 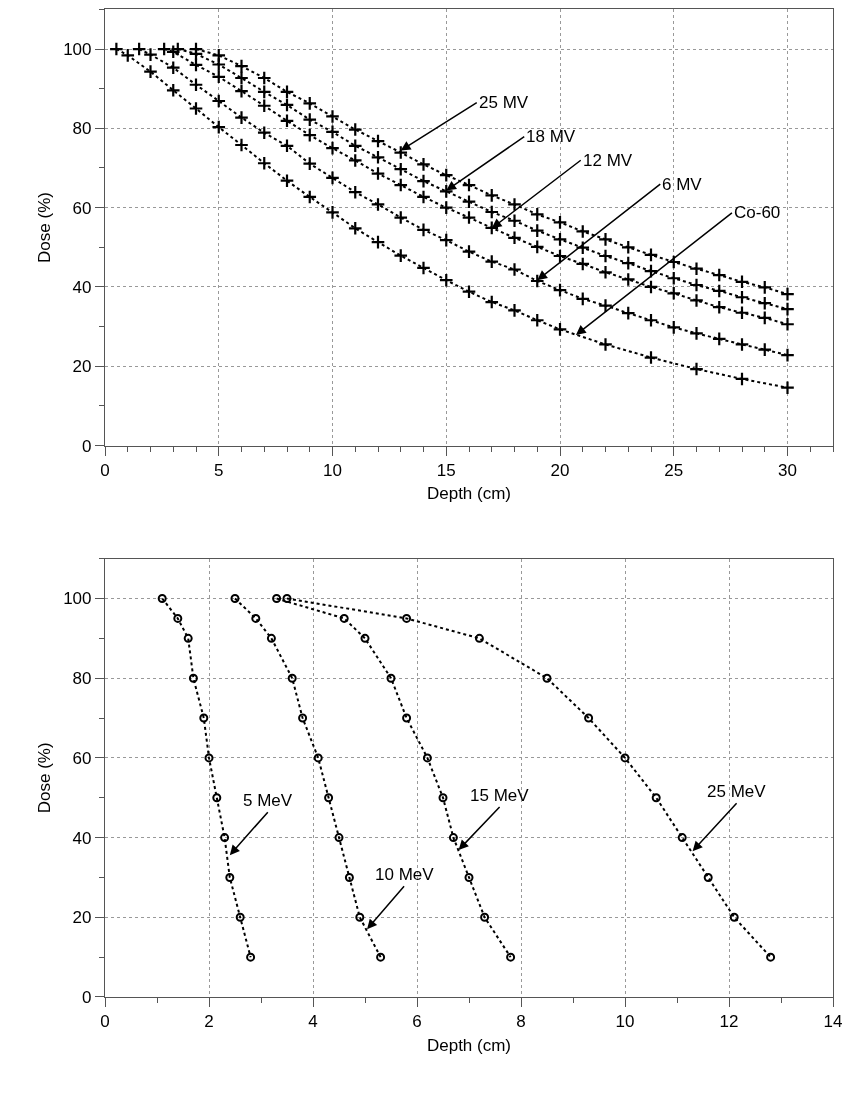 I want to click on x-tick-label: 25, so click(x=674, y=471).